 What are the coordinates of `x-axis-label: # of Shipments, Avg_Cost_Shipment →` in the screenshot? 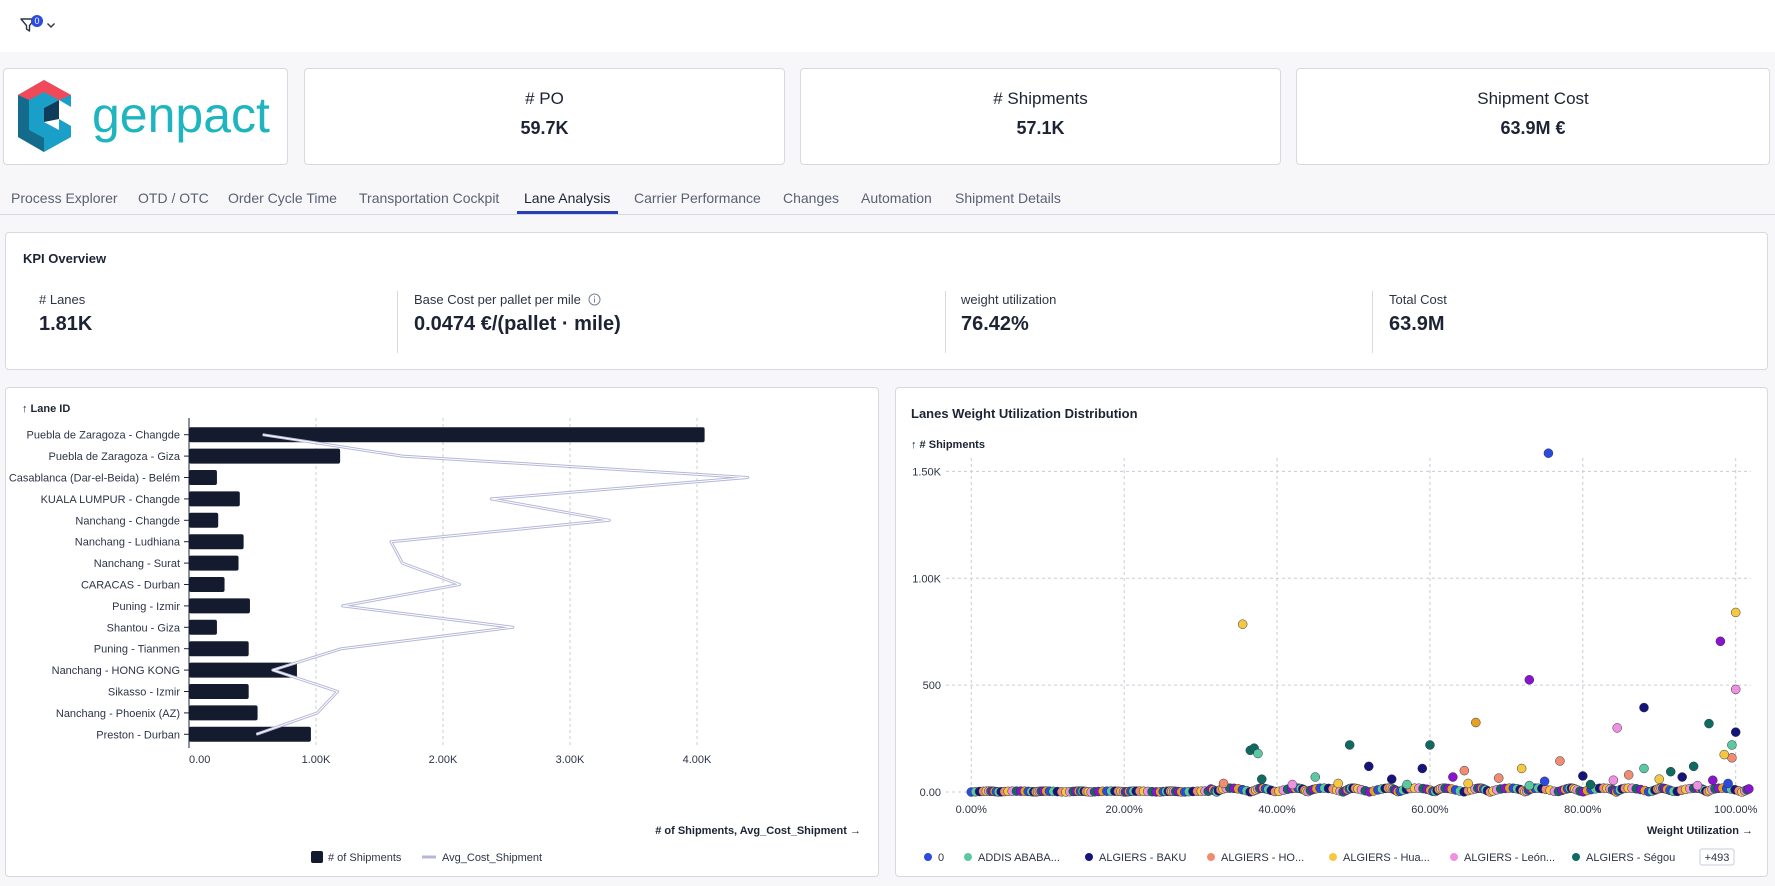 It's located at (758, 831).